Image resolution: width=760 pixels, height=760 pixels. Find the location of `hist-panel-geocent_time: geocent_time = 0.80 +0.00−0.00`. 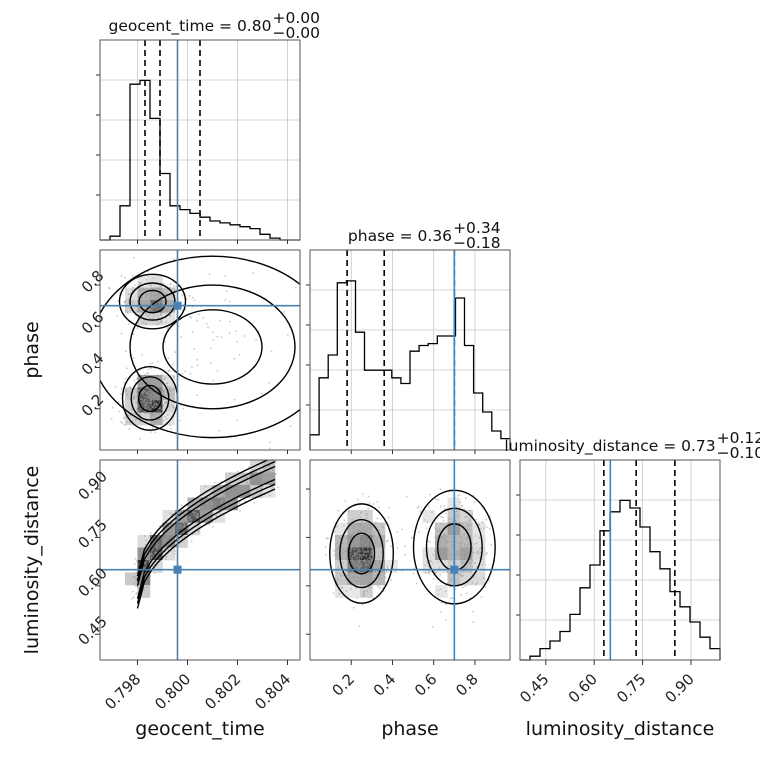

hist-panel-geocent_time: geocent_time = 0.80 +0.00−0.00 is located at coordinates (208, 125).